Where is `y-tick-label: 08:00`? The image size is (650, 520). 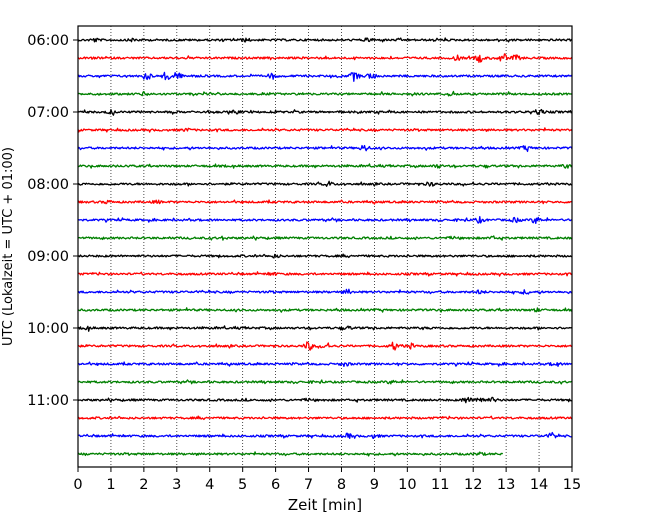 y-tick-label: 08:00 is located at coordinates (48, 185).